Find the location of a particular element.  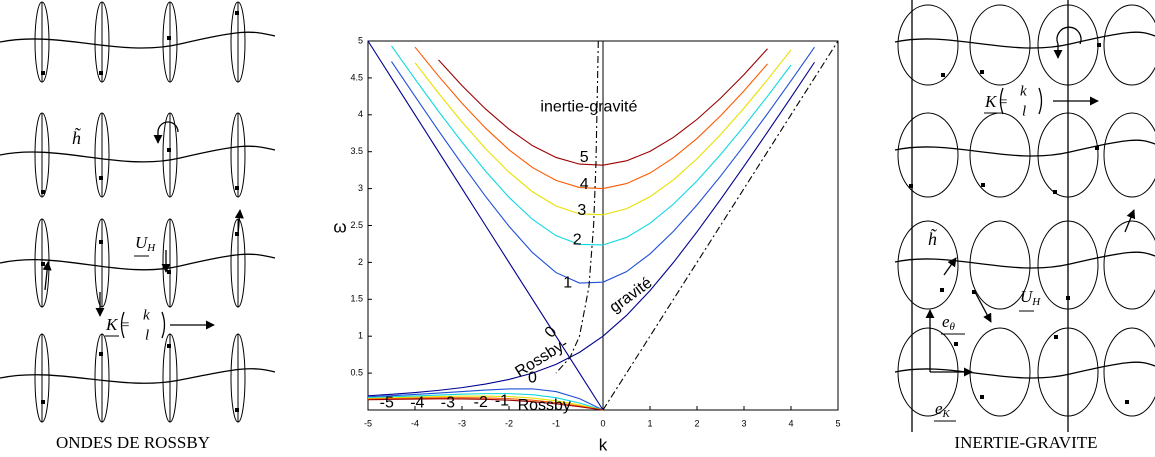

y-axis-label: ω is located at coordinates (339, 226).